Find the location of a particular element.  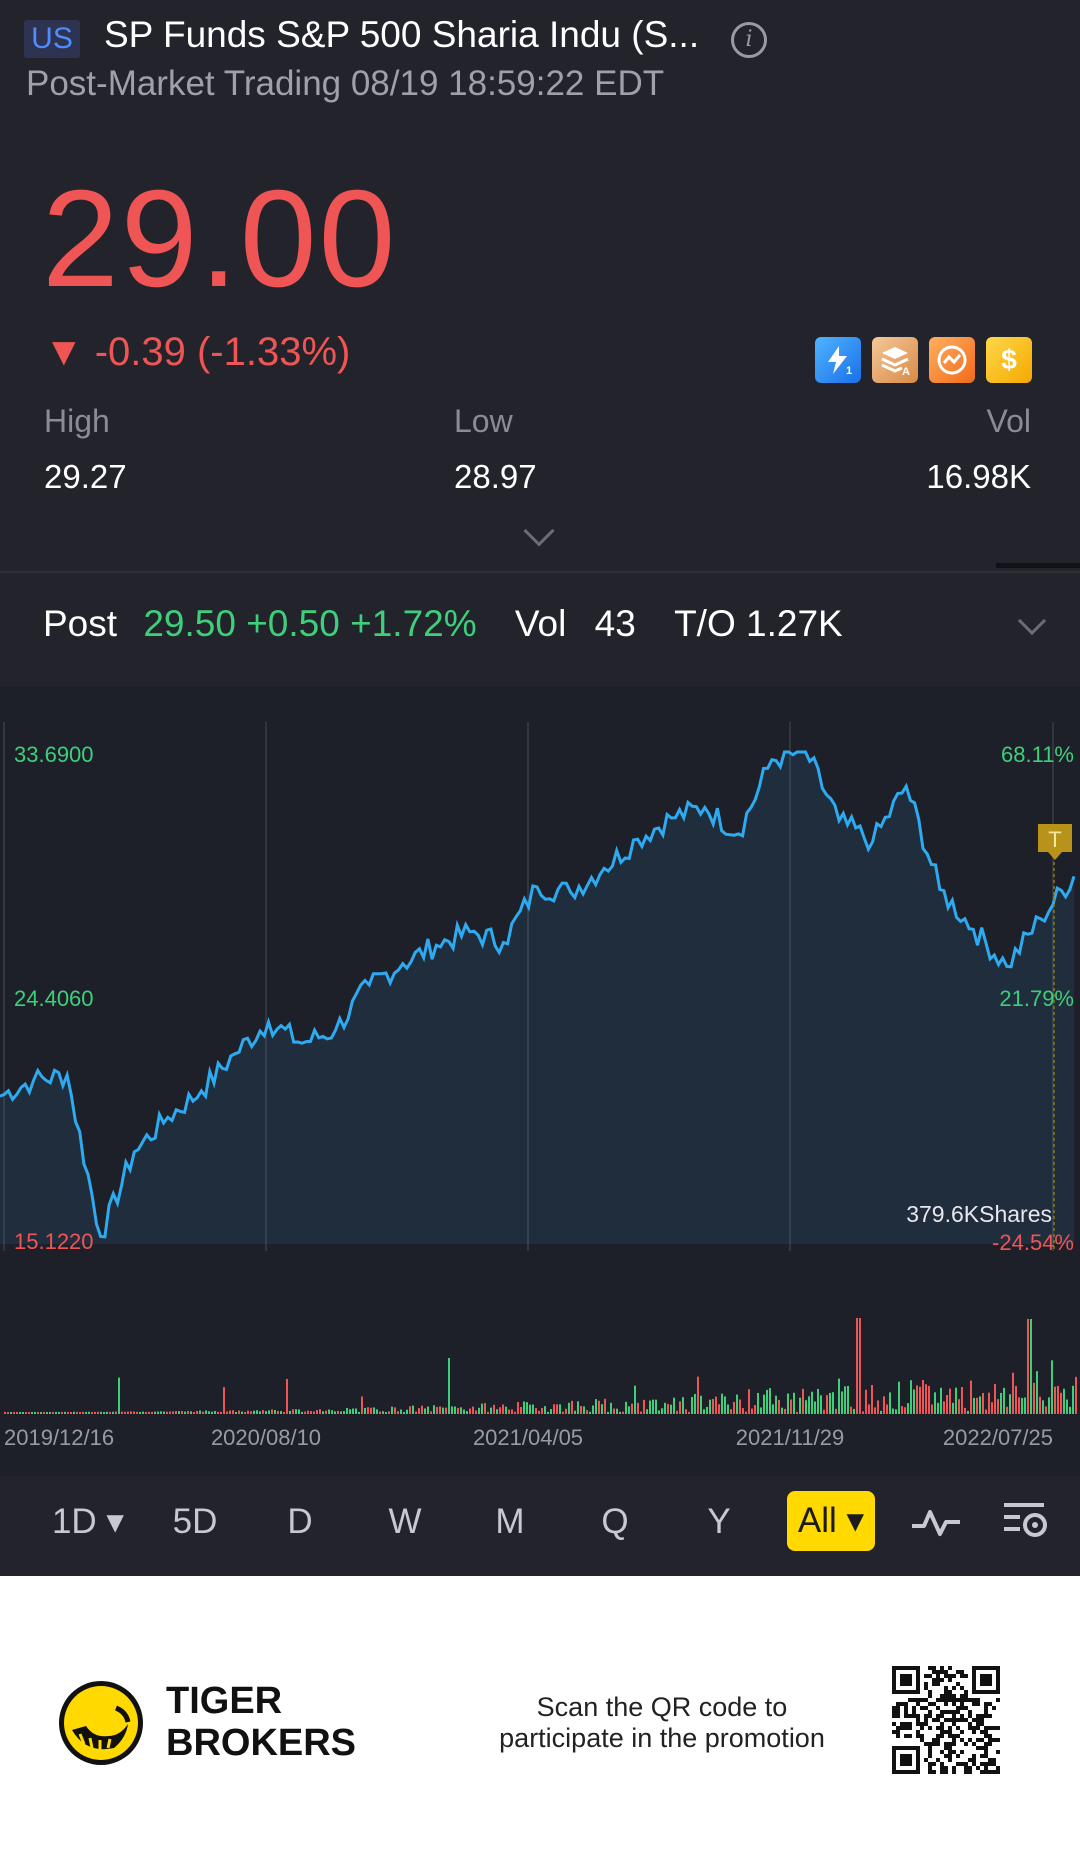

tab-5d: 5D is located at coordinates (195, 1521).